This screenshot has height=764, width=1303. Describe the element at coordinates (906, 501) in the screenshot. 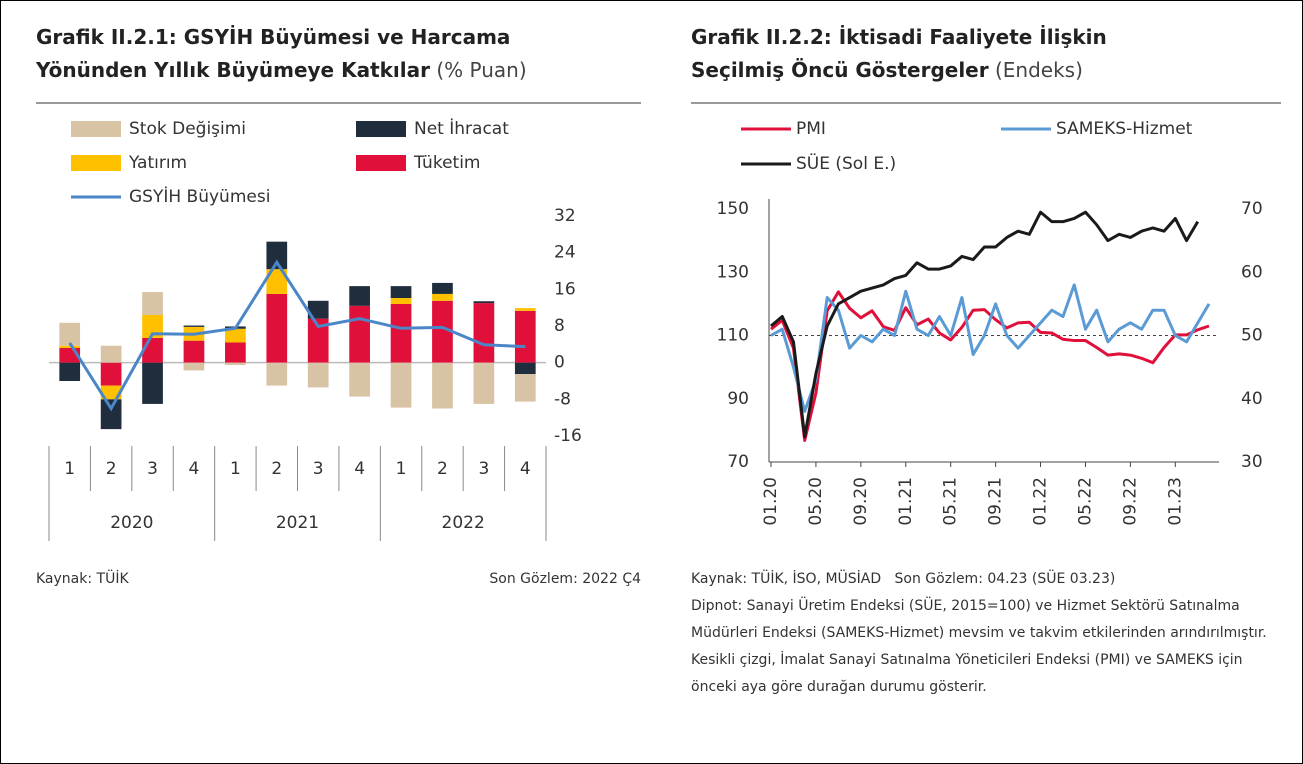

I see `x-tick-label: 01.21` at that location.